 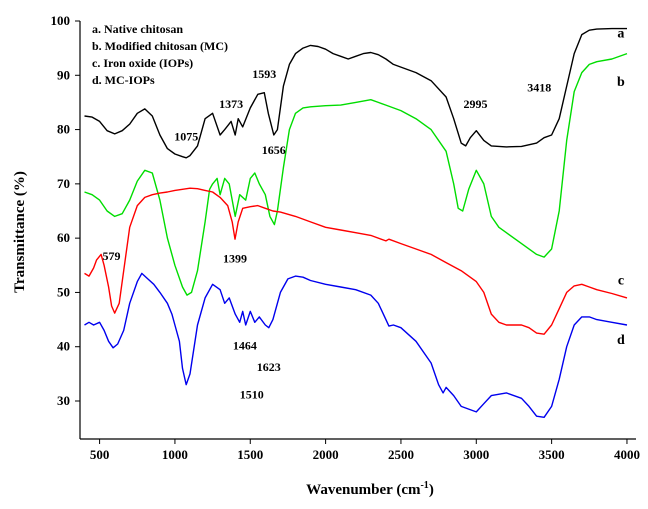 What do you see at coordinates (63, 400) in the screenshot?
I see `y-tick-label: 30` at bounding box center [63, 400].